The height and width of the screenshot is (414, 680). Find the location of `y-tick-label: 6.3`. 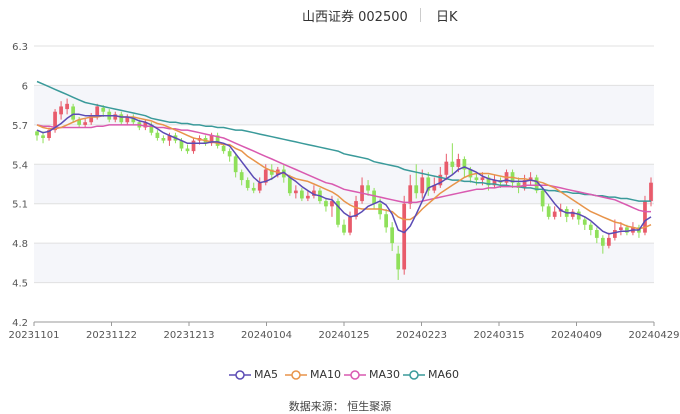

y-tick-label: 6.3 is located at coordinates (20, 47).